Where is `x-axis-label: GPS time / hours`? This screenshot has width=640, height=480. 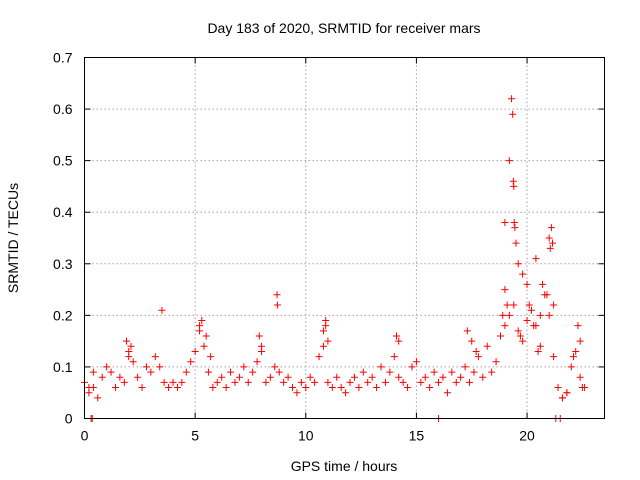 x-axis-label: GPS time / hours is located at coordinates (344, 466).